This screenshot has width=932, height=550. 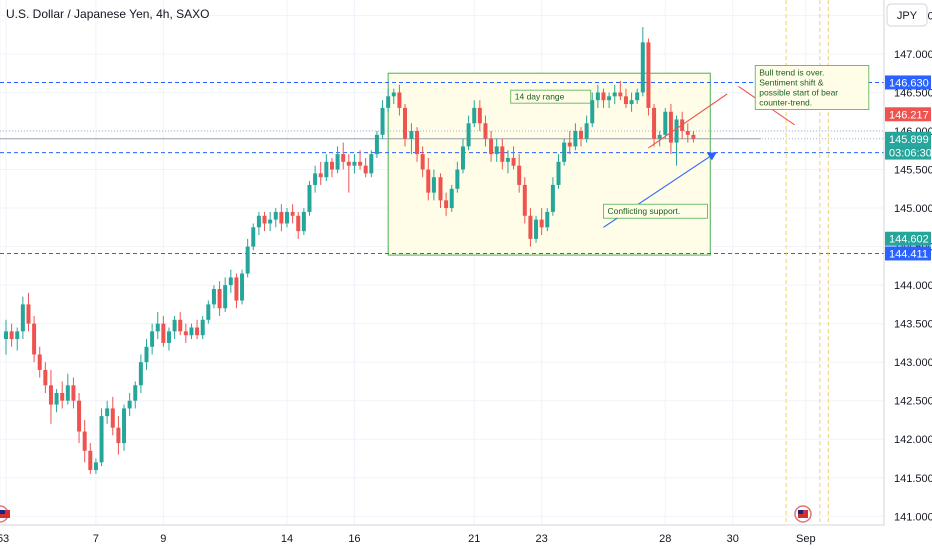 I want to click on x-tick-label-7: 28, so click(x=665, y=539).